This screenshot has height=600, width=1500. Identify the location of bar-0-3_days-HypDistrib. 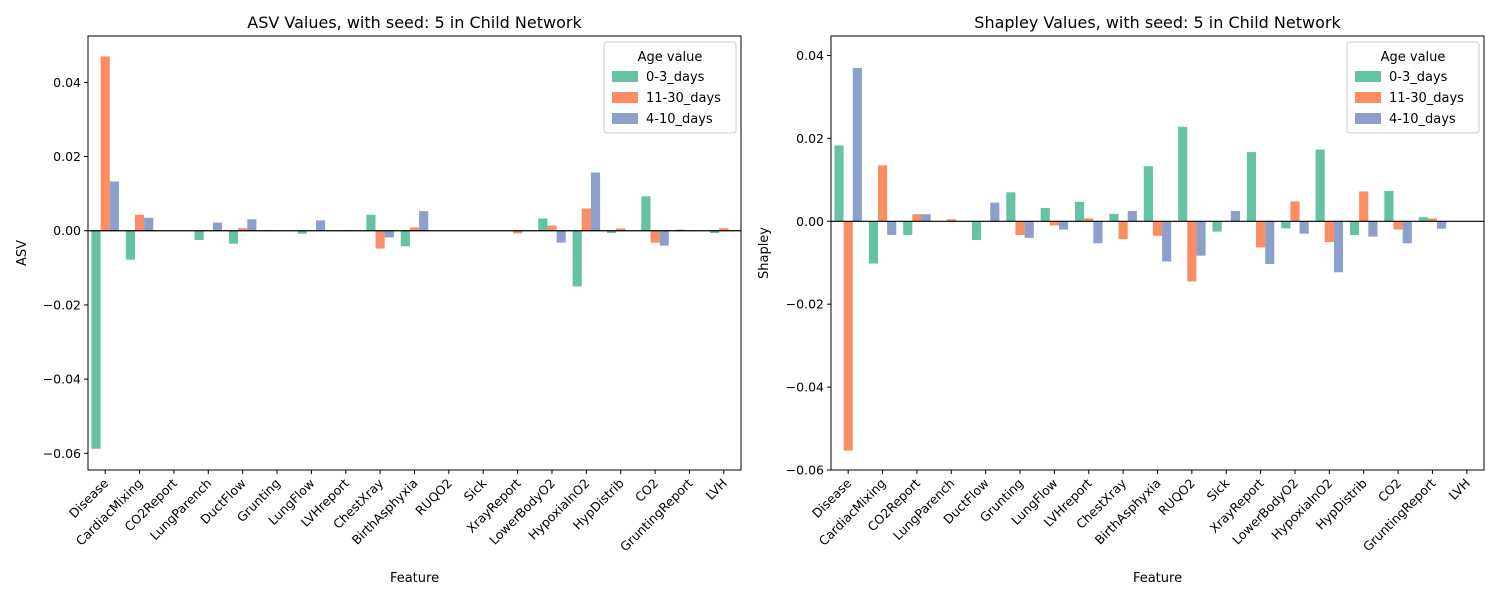
(1354, 228).